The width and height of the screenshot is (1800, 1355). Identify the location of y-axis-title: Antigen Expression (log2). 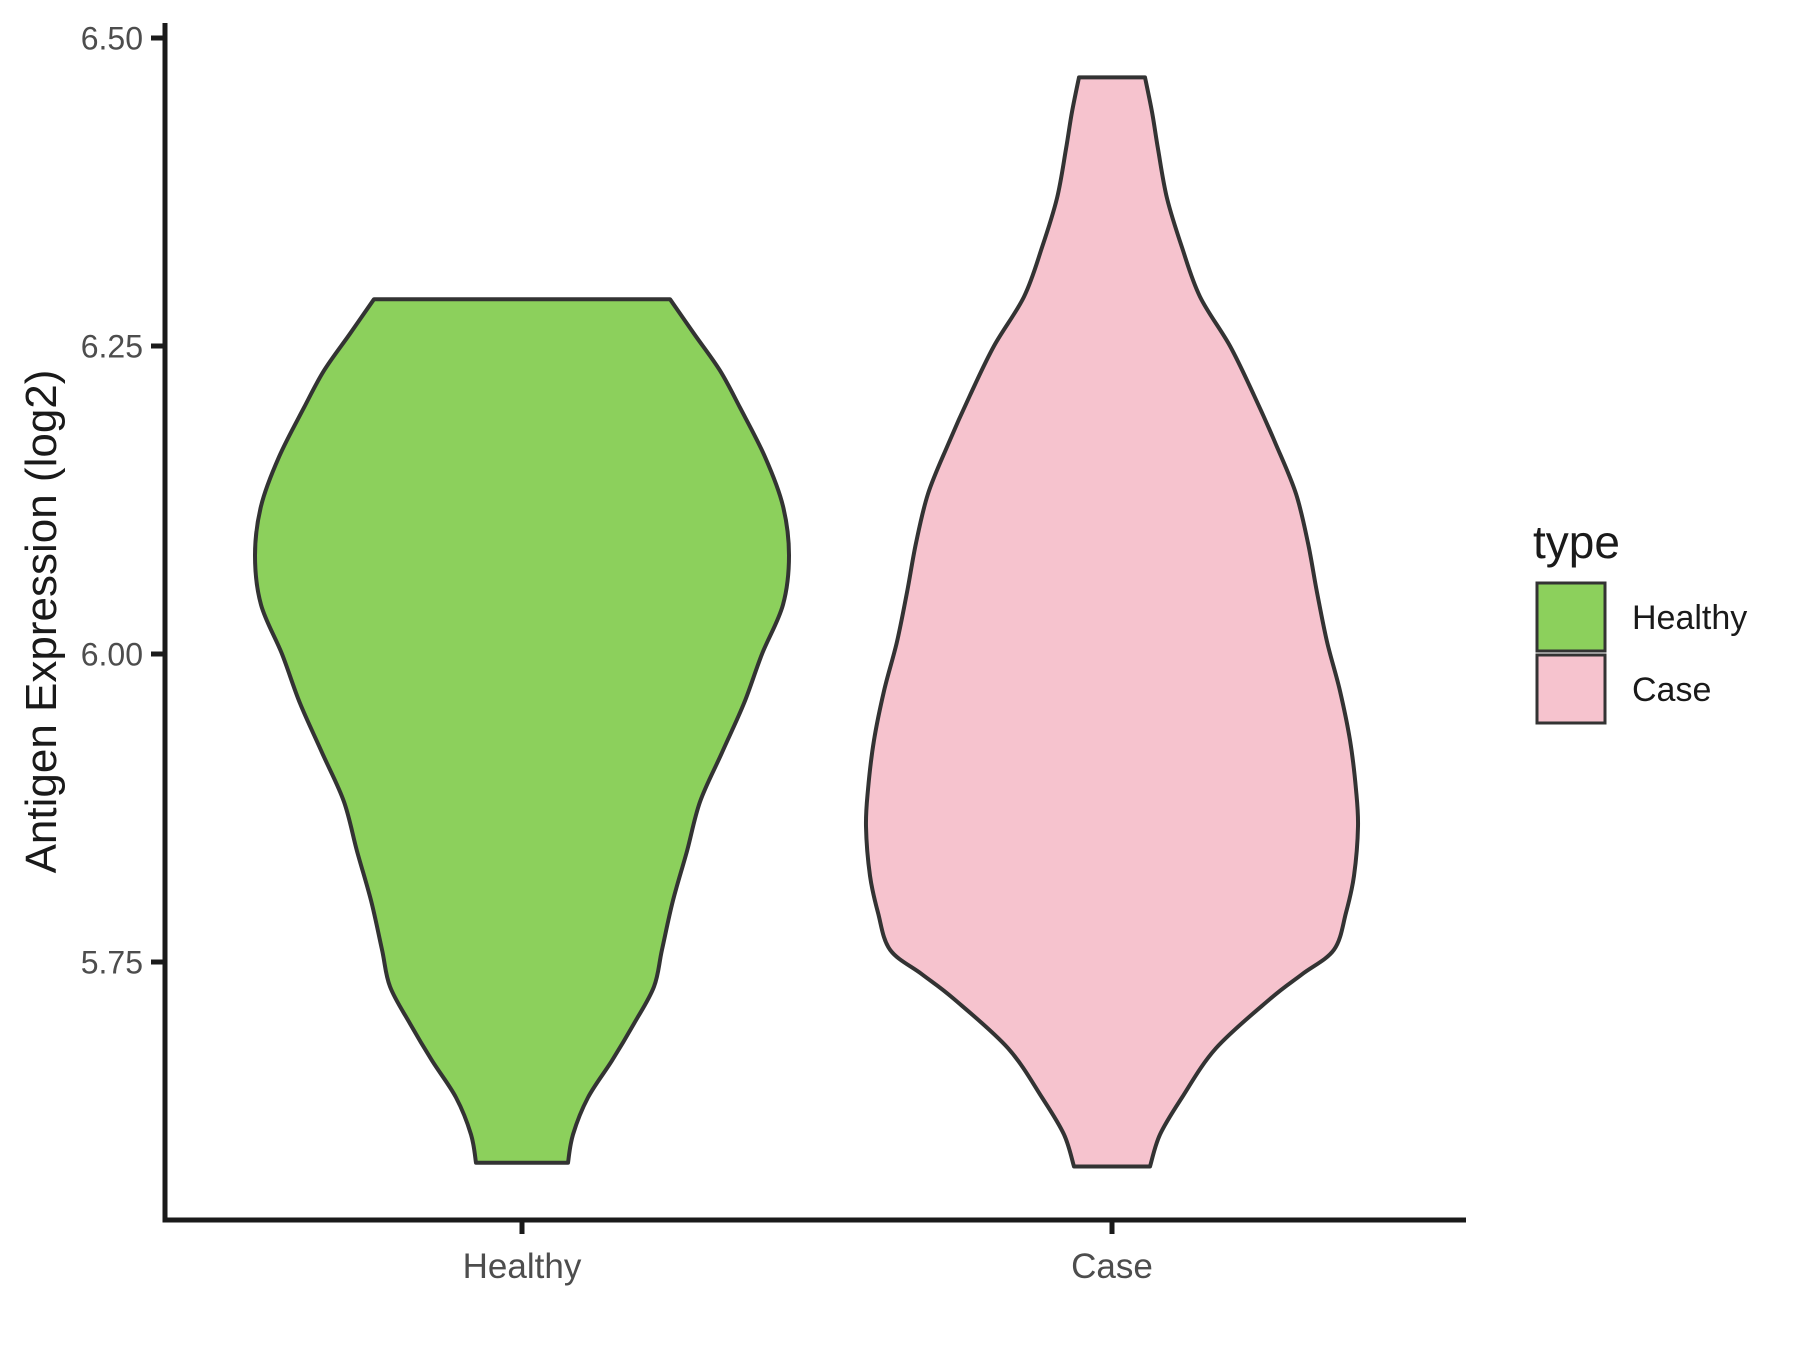
(41, 622).